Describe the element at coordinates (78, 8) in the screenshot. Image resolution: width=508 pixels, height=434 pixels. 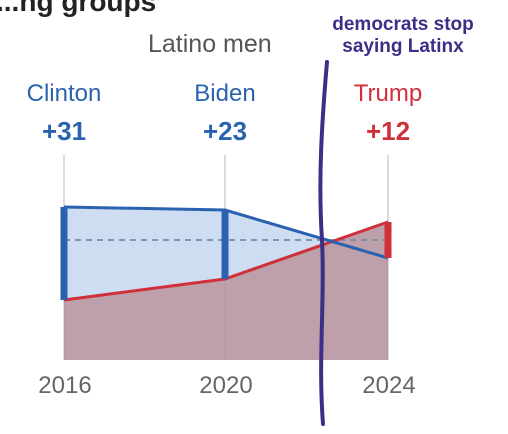
I see `cut-off-heading: ...ng groups` at that location.